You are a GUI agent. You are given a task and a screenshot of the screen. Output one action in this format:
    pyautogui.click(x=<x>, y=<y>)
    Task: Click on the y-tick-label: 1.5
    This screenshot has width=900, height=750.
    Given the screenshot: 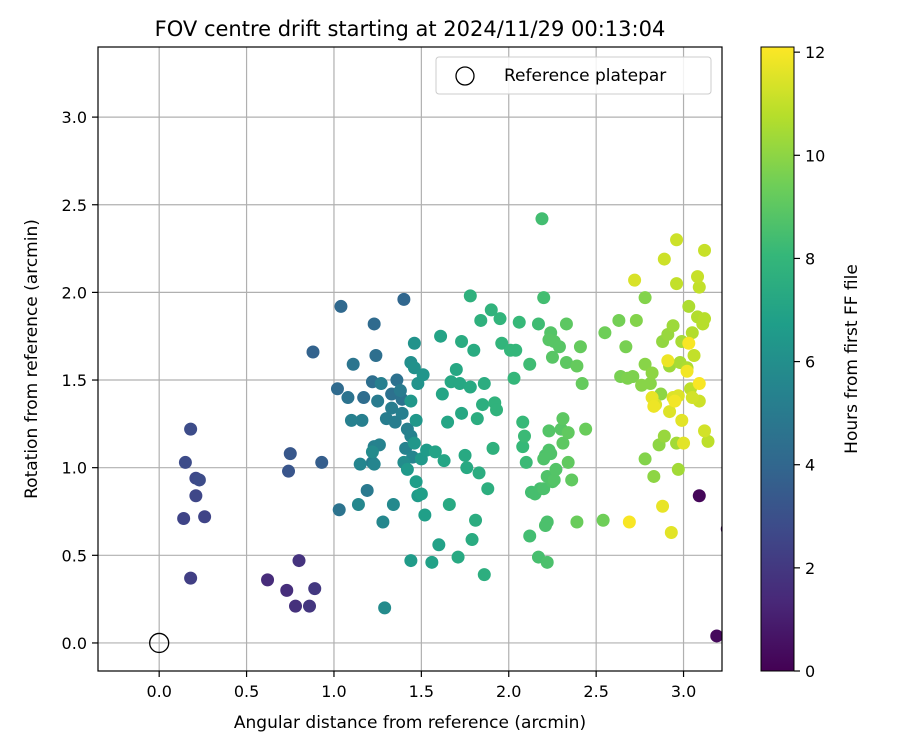 What is the action you would take?
    pyautogui.click(x=74, y=380)
    